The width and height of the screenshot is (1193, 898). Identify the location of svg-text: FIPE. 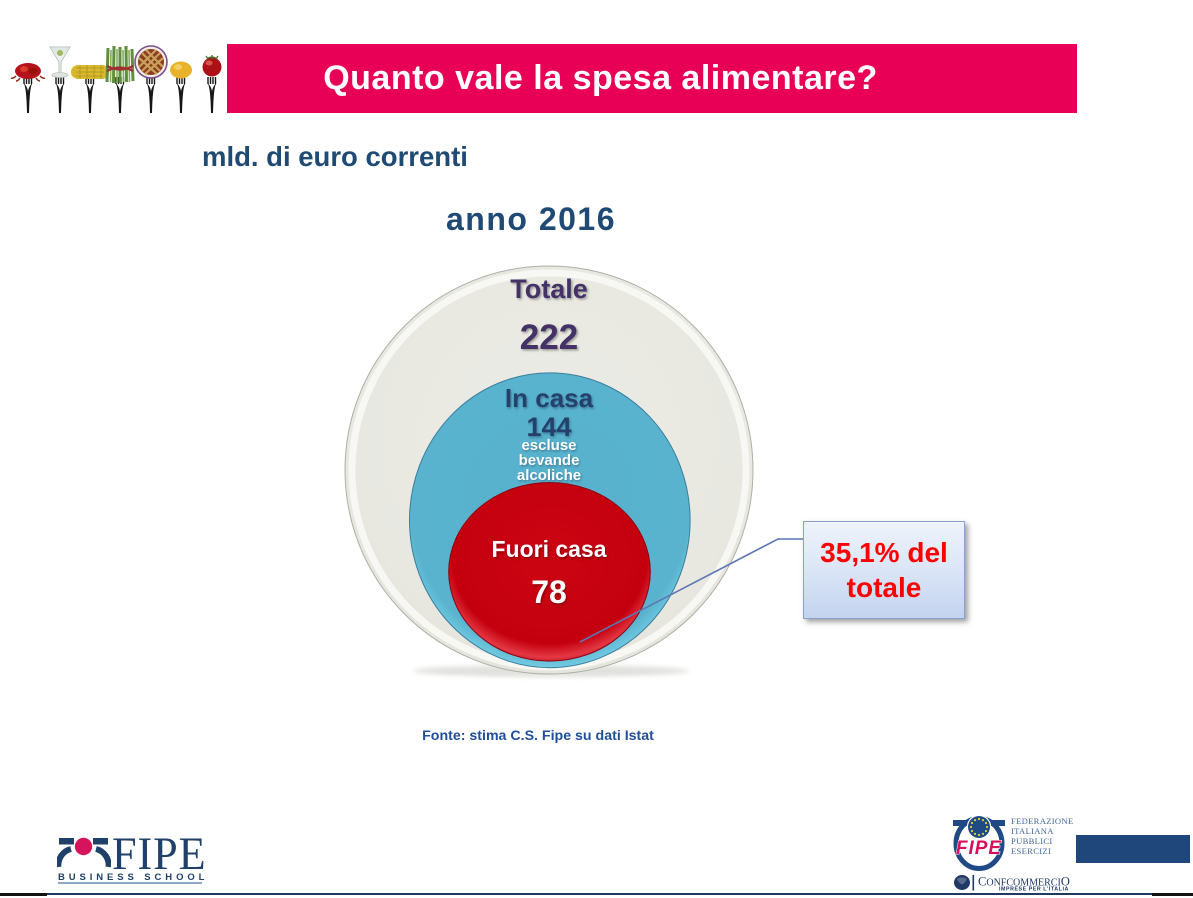
(979, 848).